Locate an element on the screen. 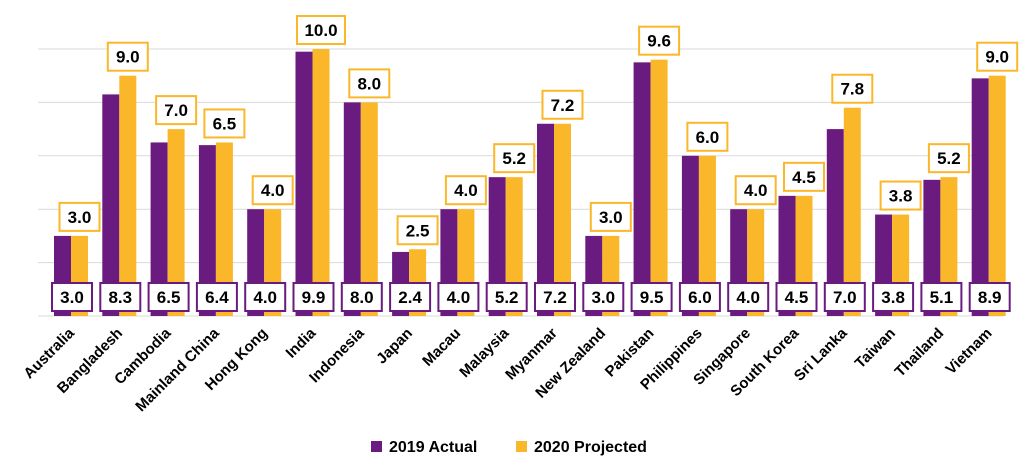  data-label-box-2019-thailand is located at coordinates (941, 297).